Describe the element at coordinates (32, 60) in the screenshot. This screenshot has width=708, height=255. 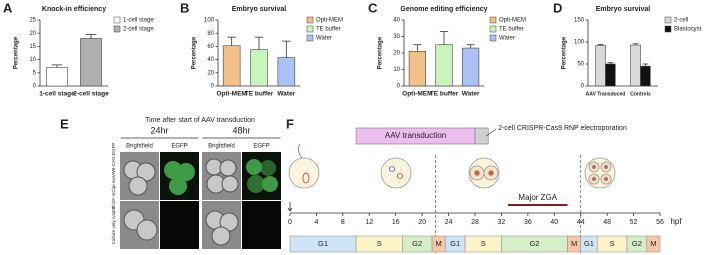
I see `y-tick-label: 10` at that location.